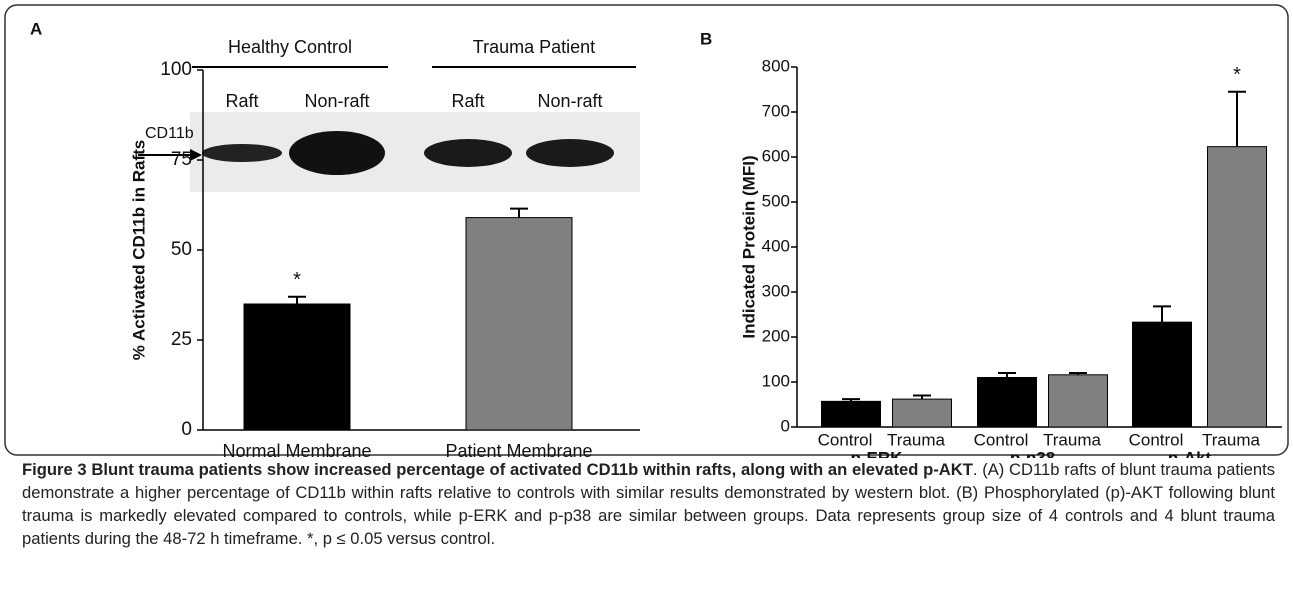  Describe the element at coordinates (776, 200) in the screenshot. I see `y-tick-label: 500` at that location.